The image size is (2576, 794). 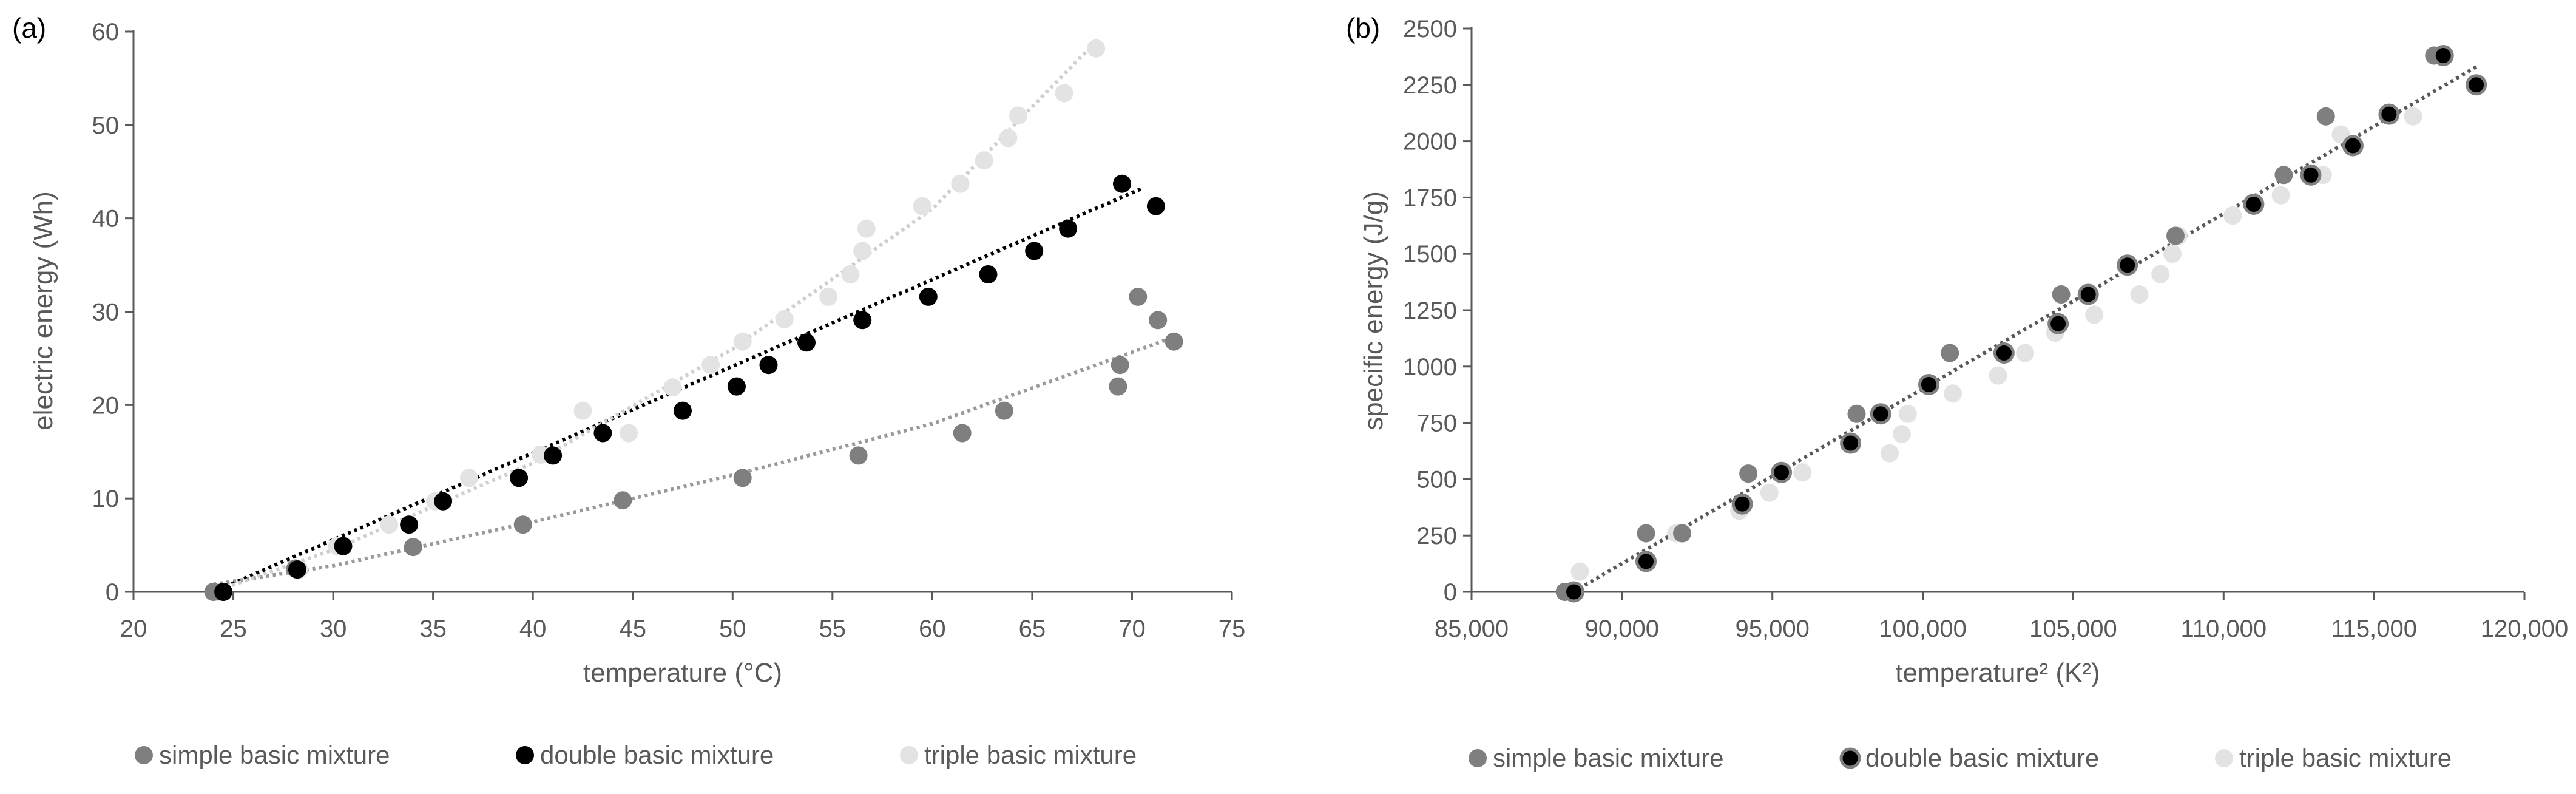 I want to click on panel-b-y-axis-title: specific energy (J/g), so click(x=1373, y=310).